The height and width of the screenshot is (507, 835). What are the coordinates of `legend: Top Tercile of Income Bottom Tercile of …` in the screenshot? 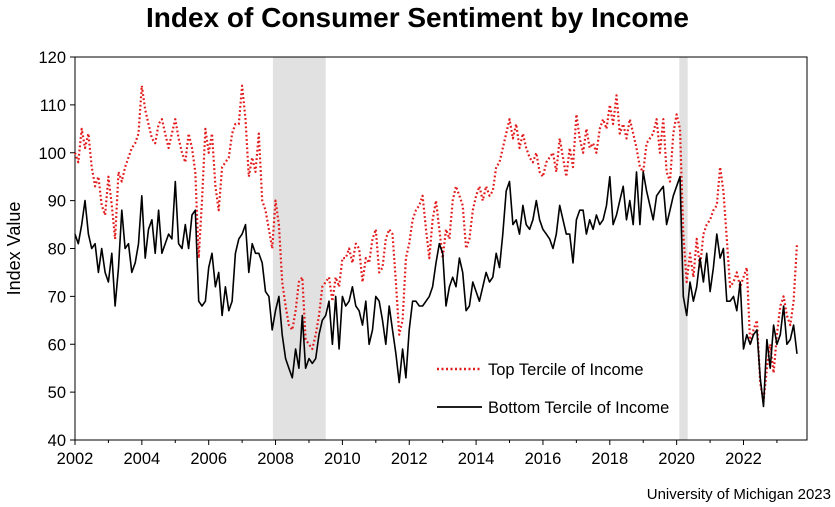 It's located at (553, 389).